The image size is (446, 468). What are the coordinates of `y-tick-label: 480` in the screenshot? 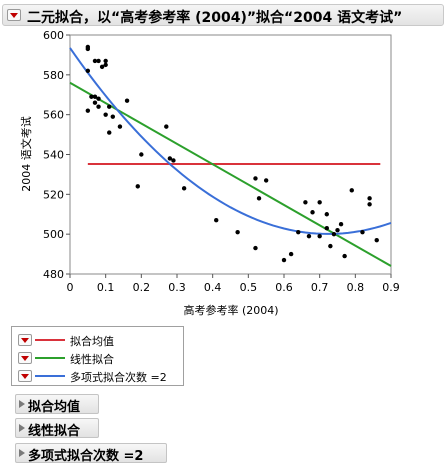 It's located at (53, 274).